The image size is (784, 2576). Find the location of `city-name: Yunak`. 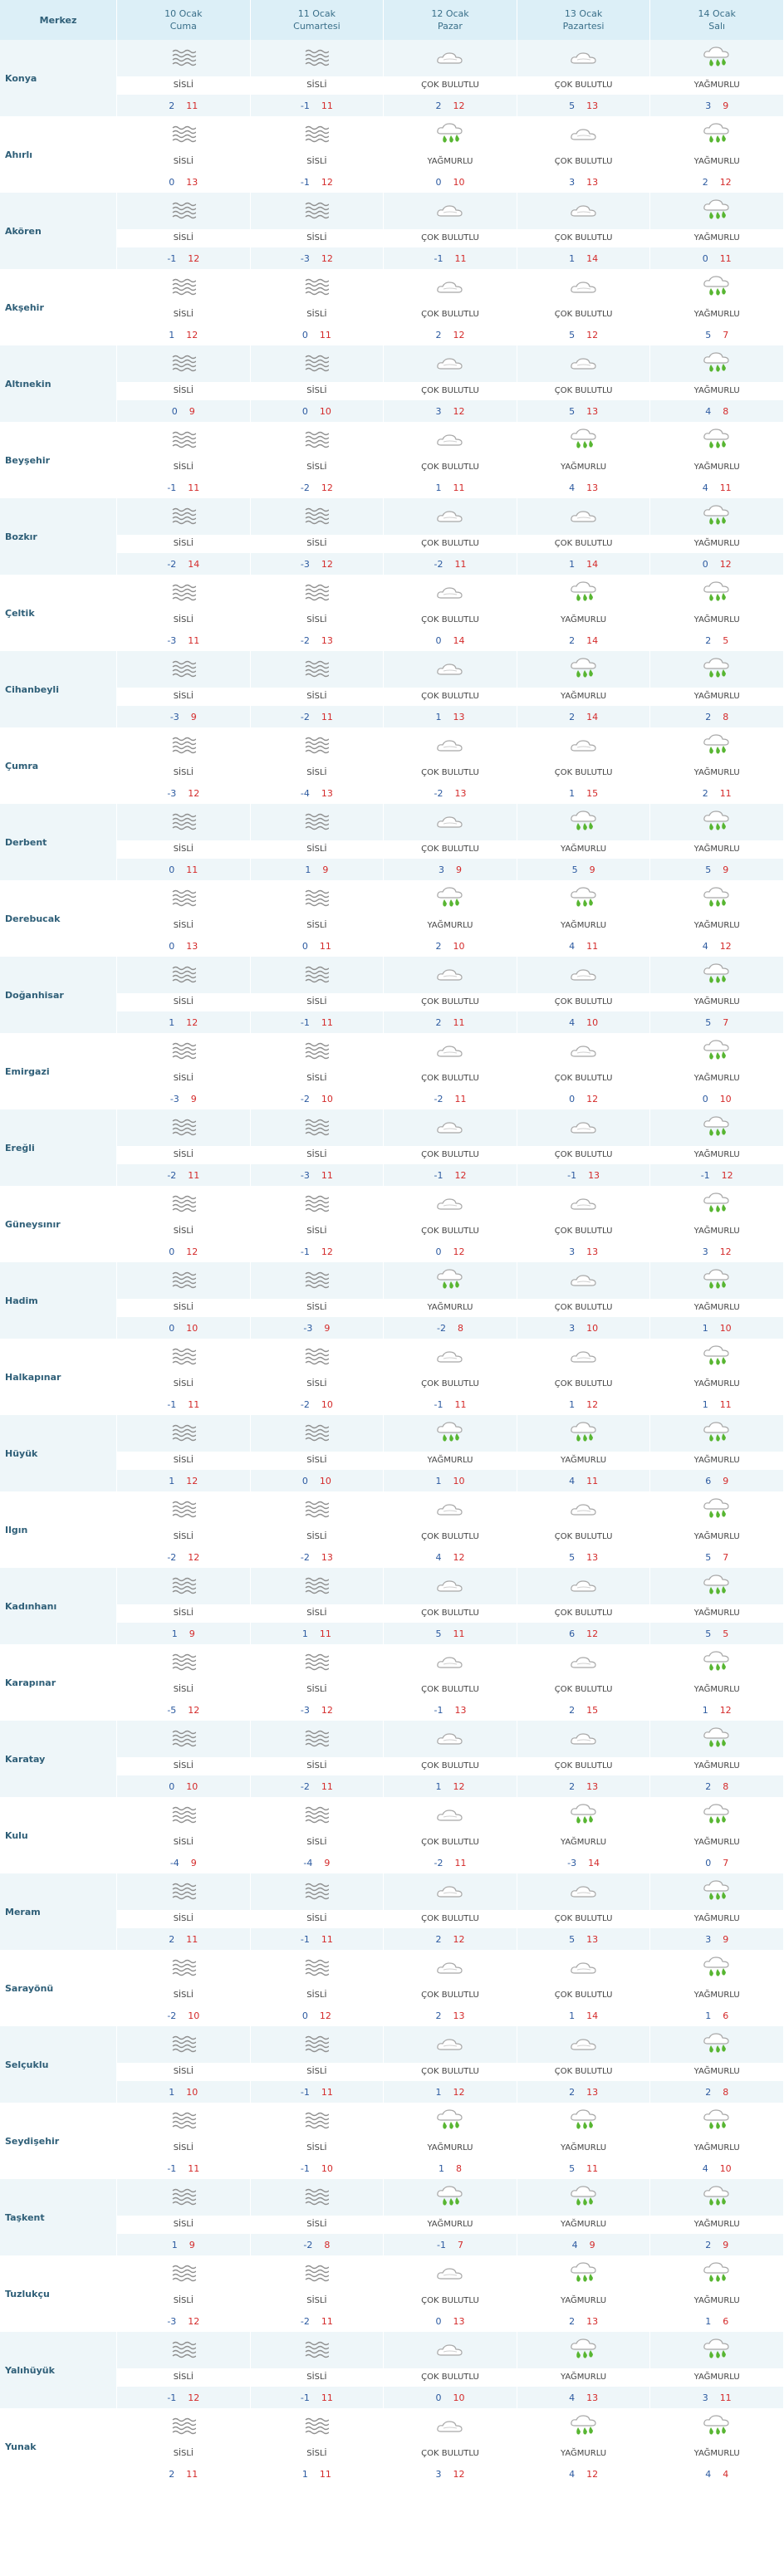

city-name: Yunak is located at coordinates (58, 2447).